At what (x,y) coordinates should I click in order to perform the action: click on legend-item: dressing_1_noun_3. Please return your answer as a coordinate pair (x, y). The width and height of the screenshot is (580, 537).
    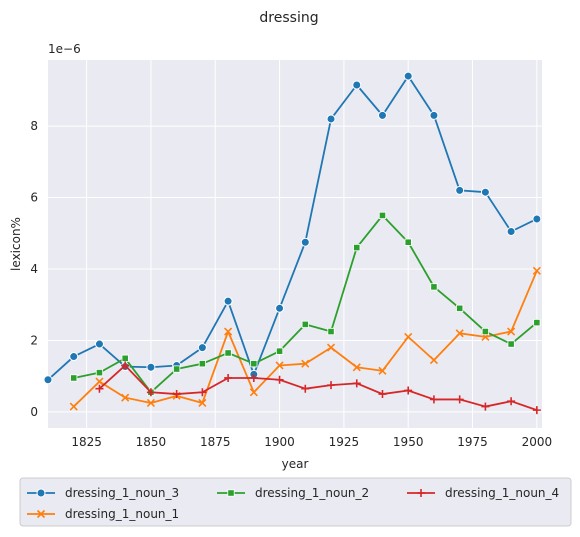
    Looking at the image, I should click on (103, 493).